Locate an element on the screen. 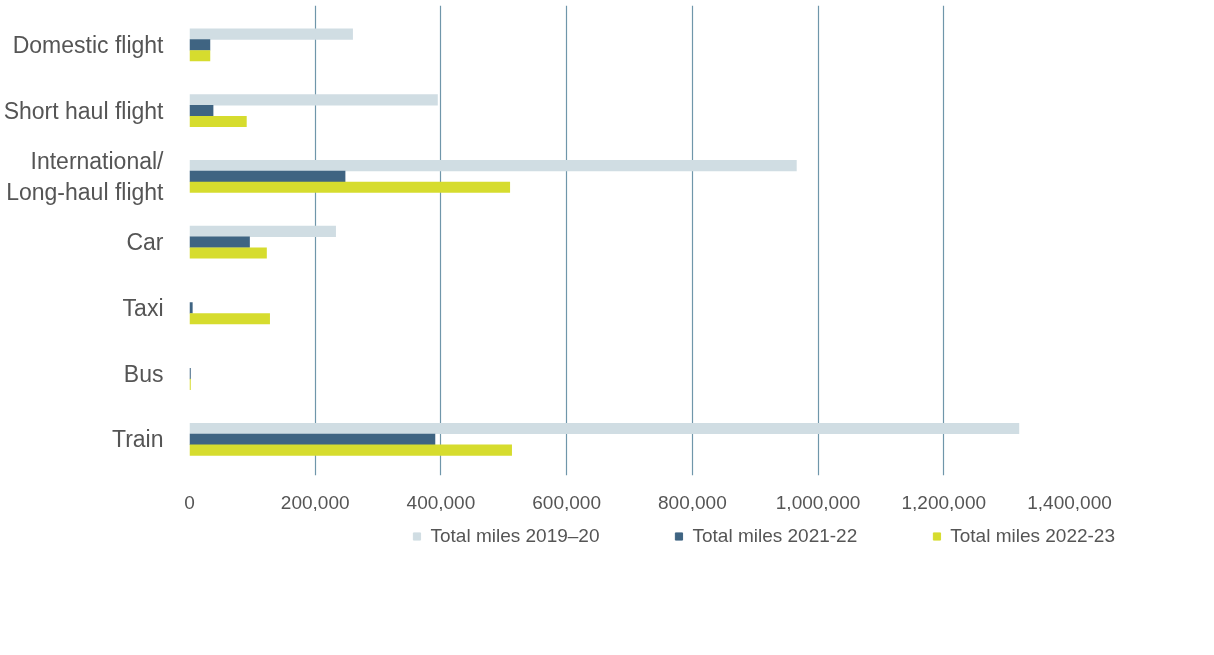 The width and height of the screenshot is (1214, 655). y-tick-label: Domestic flight is located at coordinates (88, 44).